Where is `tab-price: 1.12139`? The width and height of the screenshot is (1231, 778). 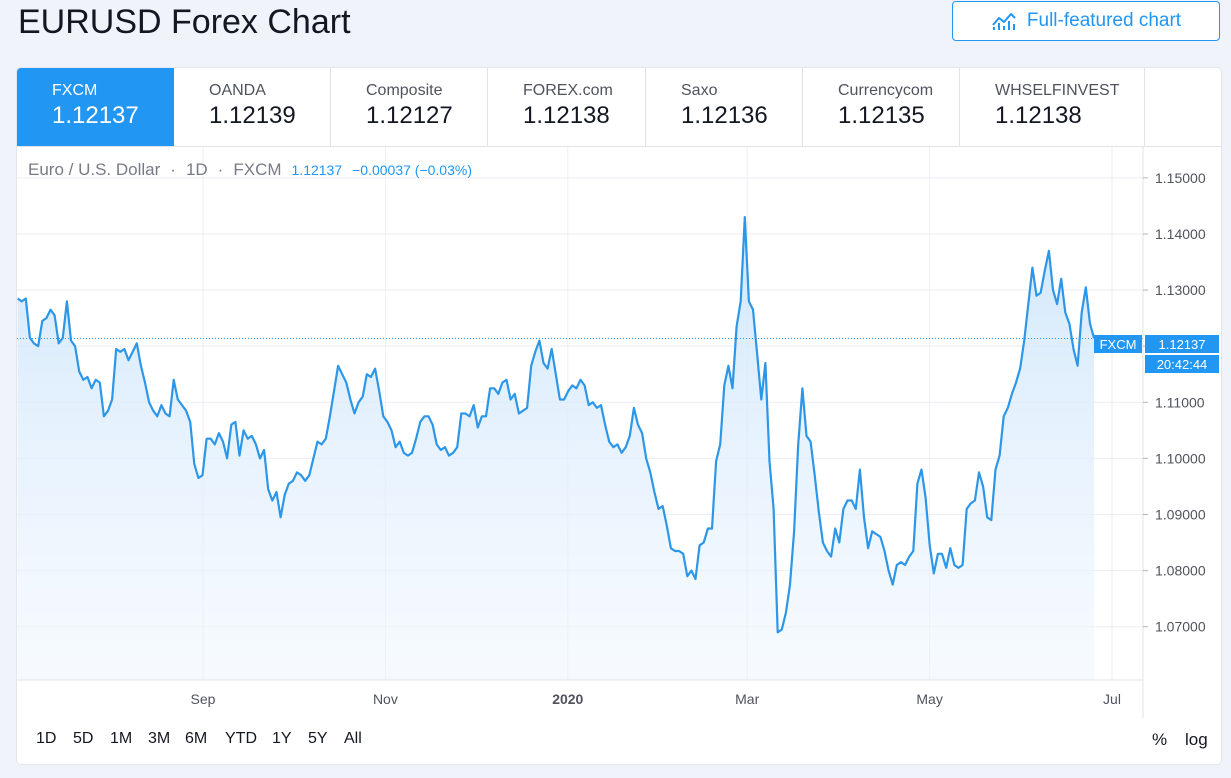
tab-price: 1.12139 is located at coordinates (252, 115).